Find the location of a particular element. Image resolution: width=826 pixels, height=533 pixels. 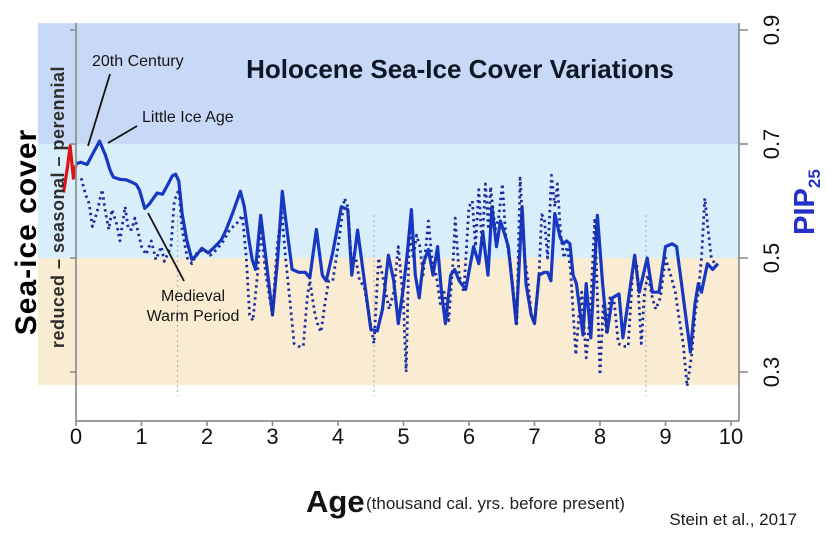

pip-subscript: 25 is located at coordinates (814, 178).